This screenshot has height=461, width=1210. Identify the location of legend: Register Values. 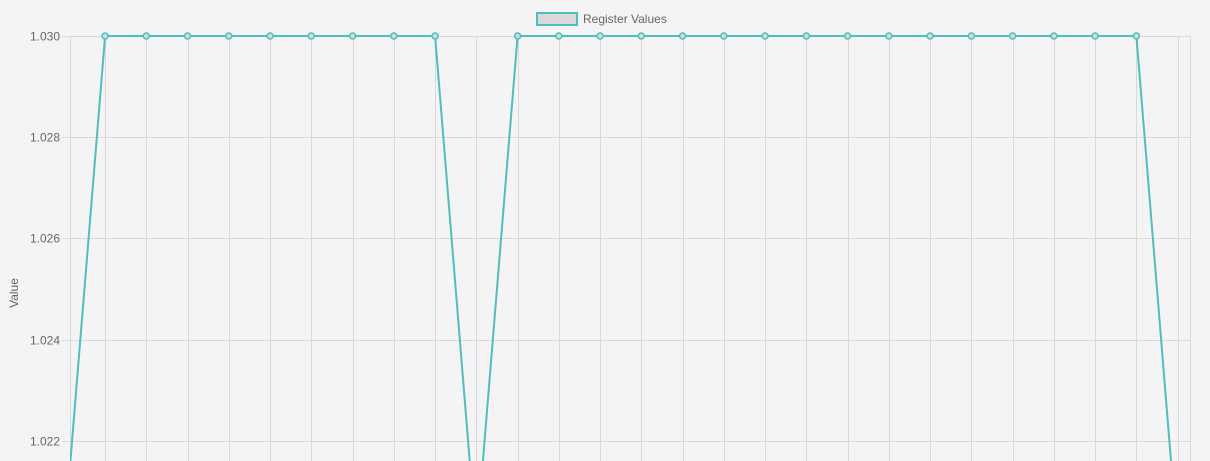
(601, 19).